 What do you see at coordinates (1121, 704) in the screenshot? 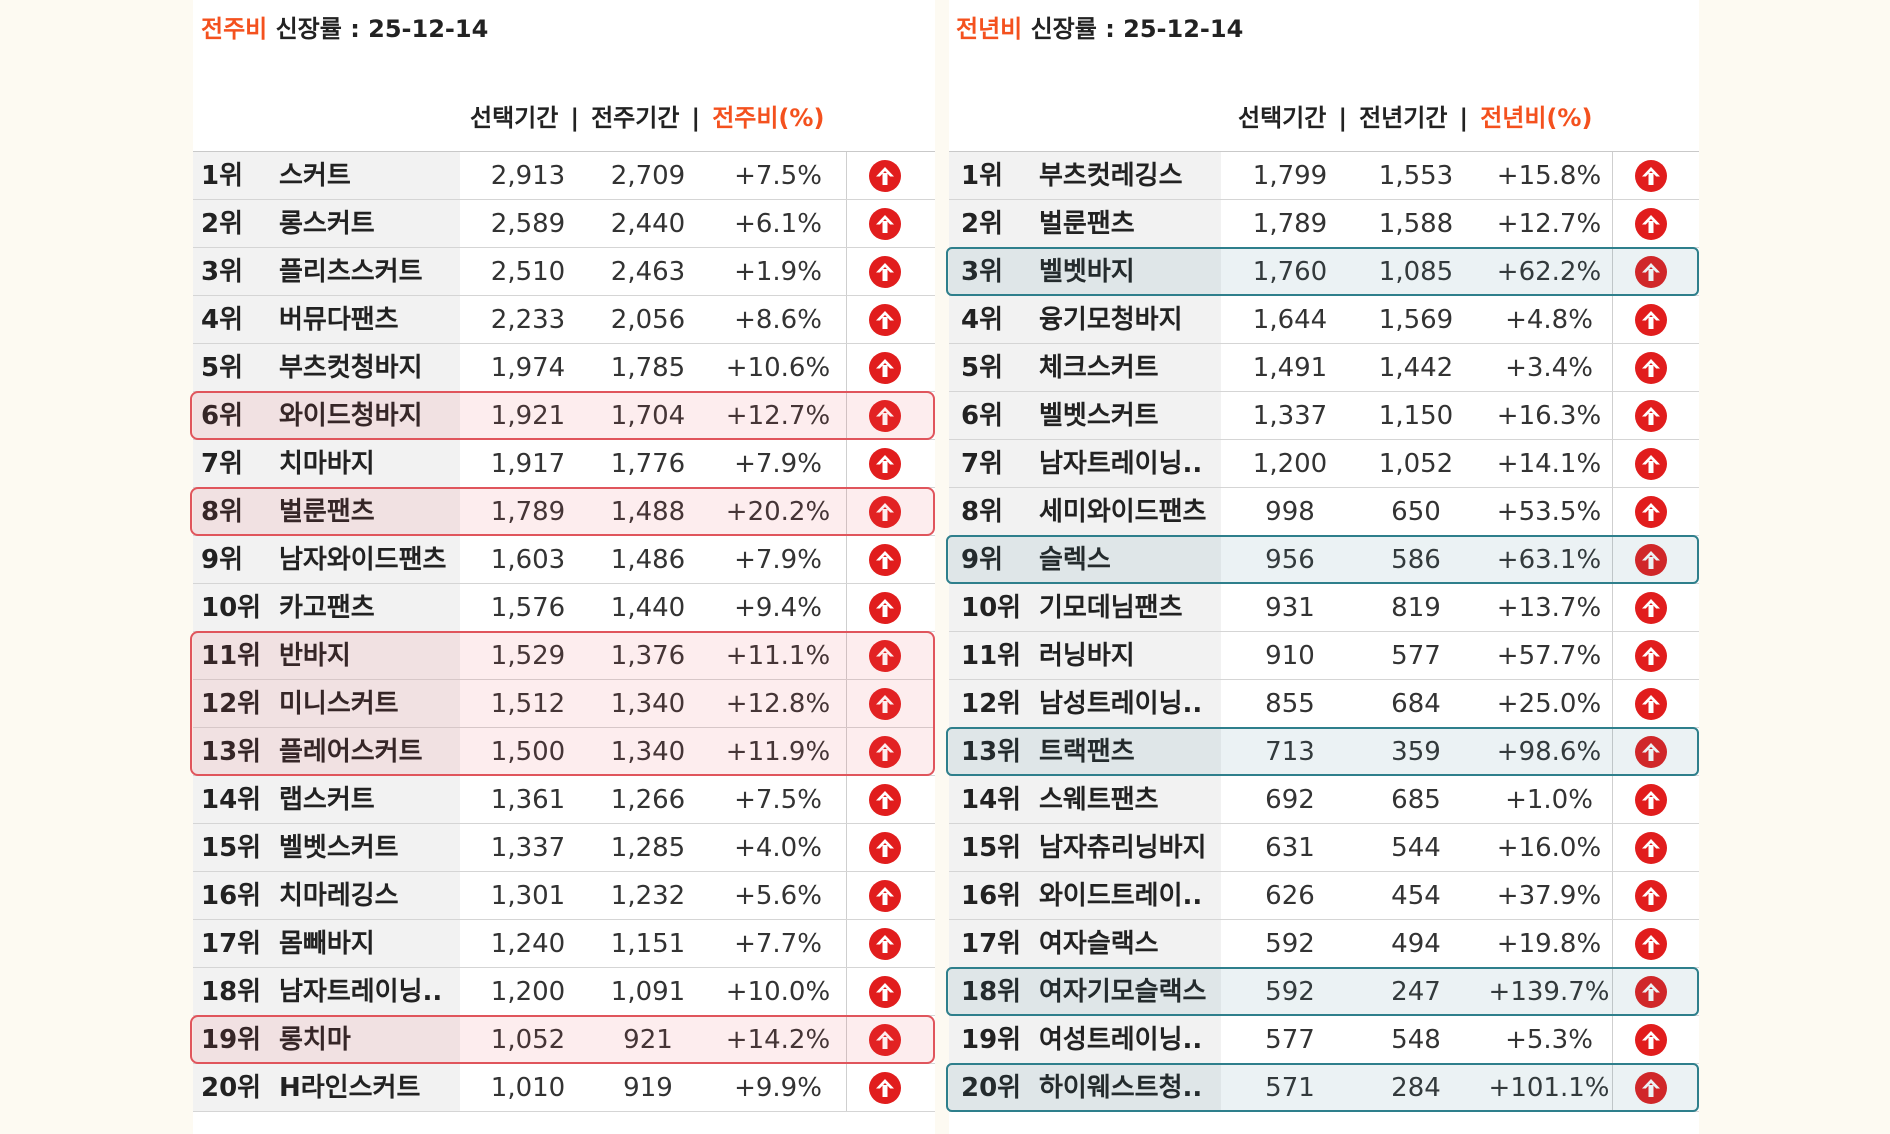
I see `keyword-name: 남성트레이닝..` at bounding box center [1121, 704].